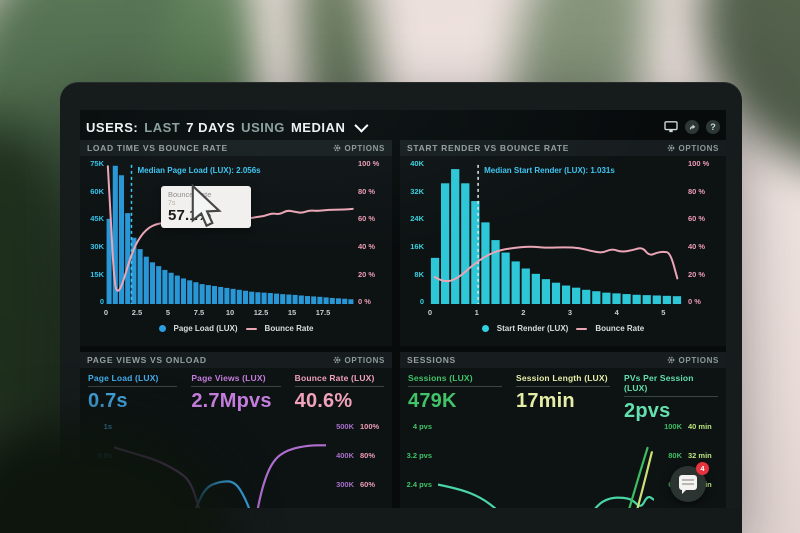 Image resolution: width=800 pixels, height=533 pixels. What do you see at coordinates (417, 191) in the screenshot?
I see `axis-tick: 32K` at bounding box center [417, 191].